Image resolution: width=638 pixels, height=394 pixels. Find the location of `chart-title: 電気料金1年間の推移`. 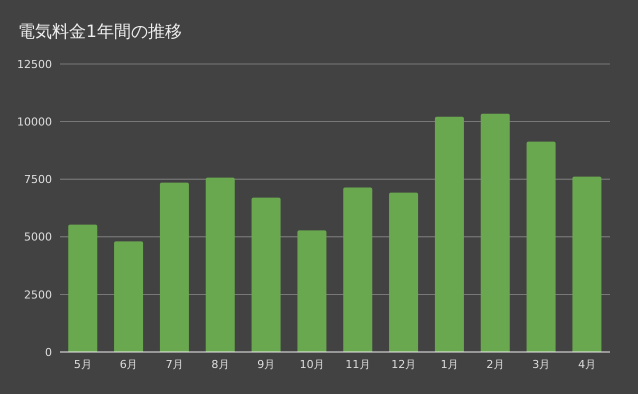

chart-title: 電気料金1年間の推移 is located at coordinates (100, 32).